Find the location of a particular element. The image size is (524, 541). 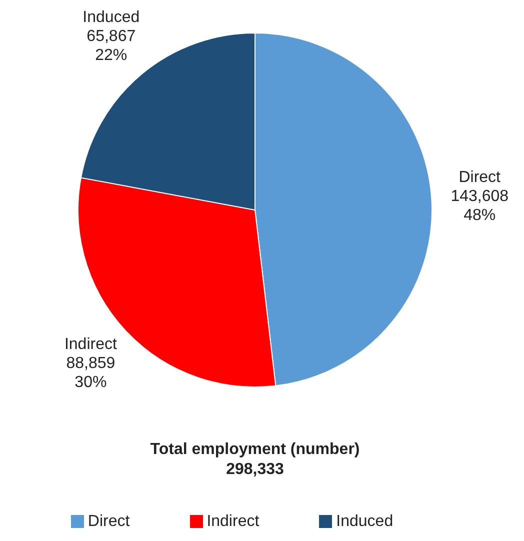

data-label: 65,867 22% is located at coordinates (111, 46).